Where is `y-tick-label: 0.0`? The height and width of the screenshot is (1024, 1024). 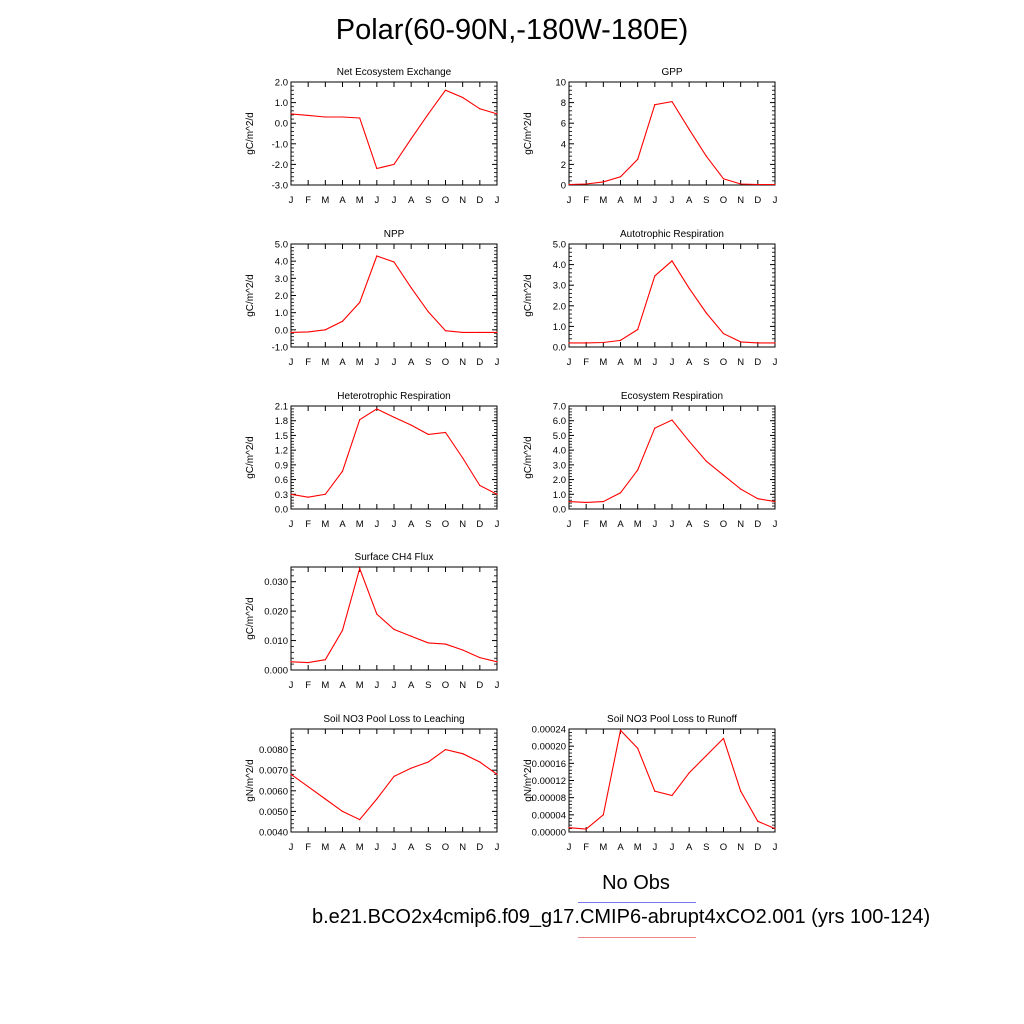
y-tick-label: 0.0 is located at coordinates (281, 510).